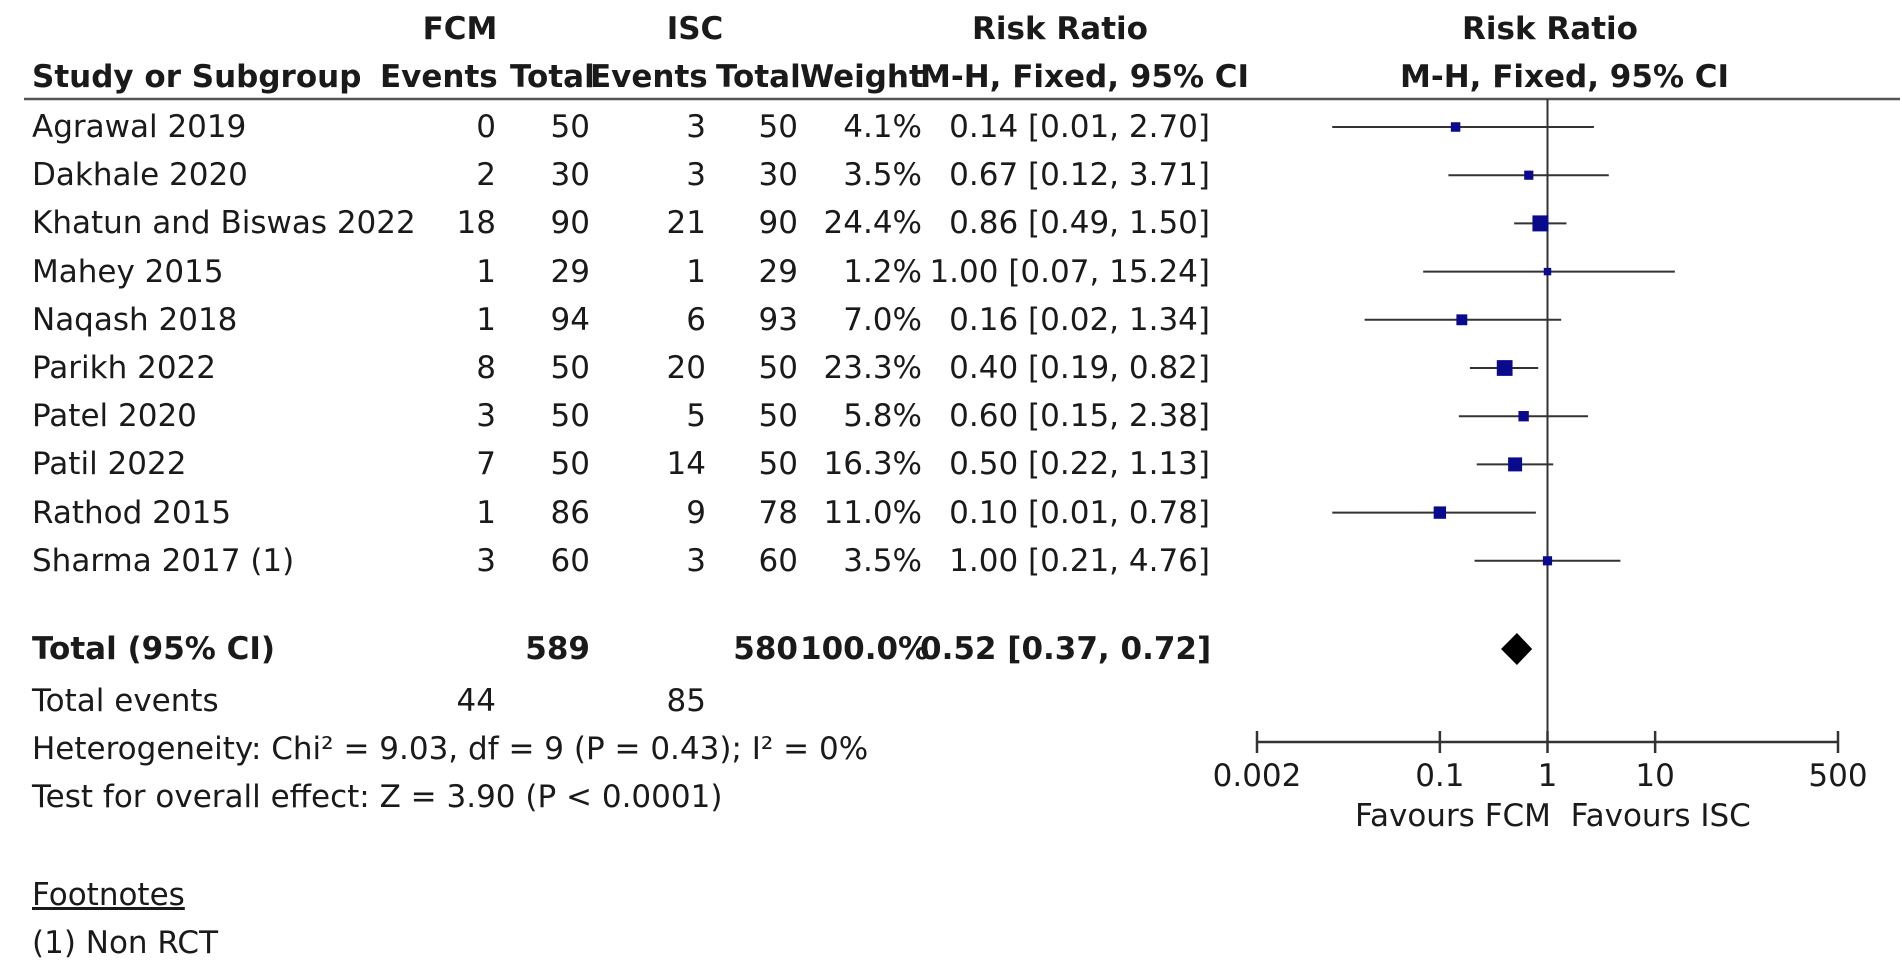 This screenshot has width=1902, height=970. What do you see at coordinates (486, 464) in the screenshot?
I see `study-events1: 7` at bounding box center [486, 464].